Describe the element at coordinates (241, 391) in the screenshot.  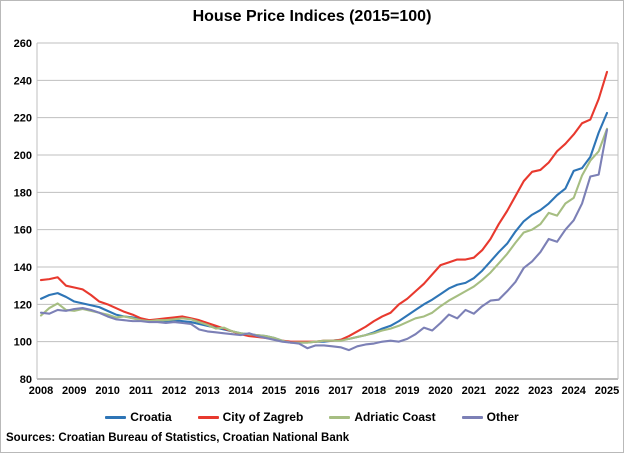
I see `x-tick-label: 2014` at that location.